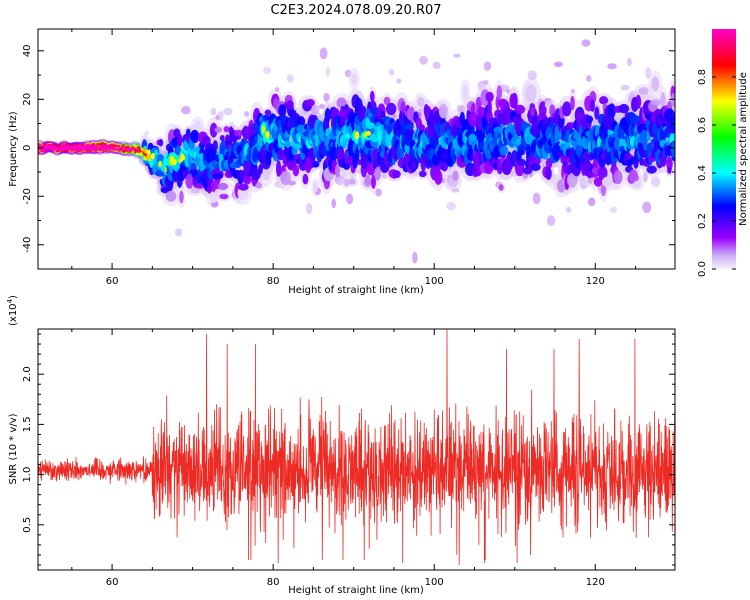 This screenshot has width=750, height=600. I want to click on spectrogram-y-tick-label: -40, so click(27, 245).